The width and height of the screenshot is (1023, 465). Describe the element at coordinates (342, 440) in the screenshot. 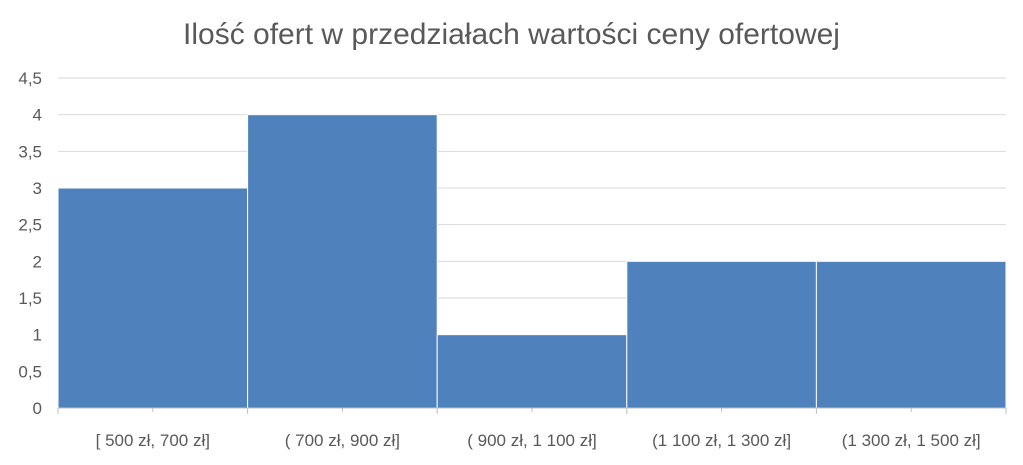

I see `x-tick-label: ( 700 zł, 900 zł]` at that location.